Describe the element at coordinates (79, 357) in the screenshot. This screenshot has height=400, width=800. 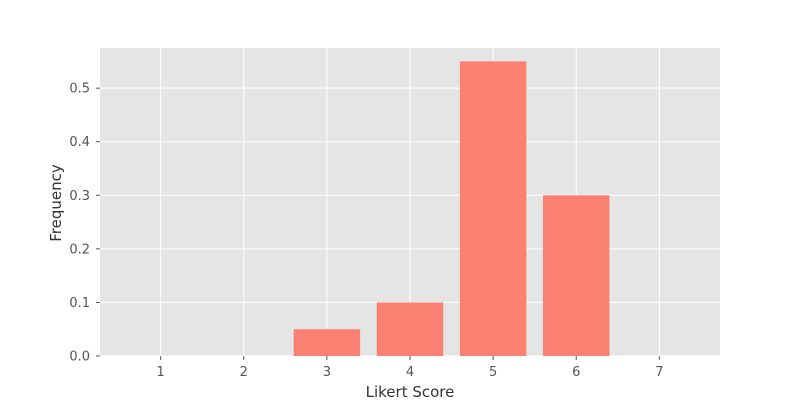
I see `y-tick-label: 0.0` at that location.